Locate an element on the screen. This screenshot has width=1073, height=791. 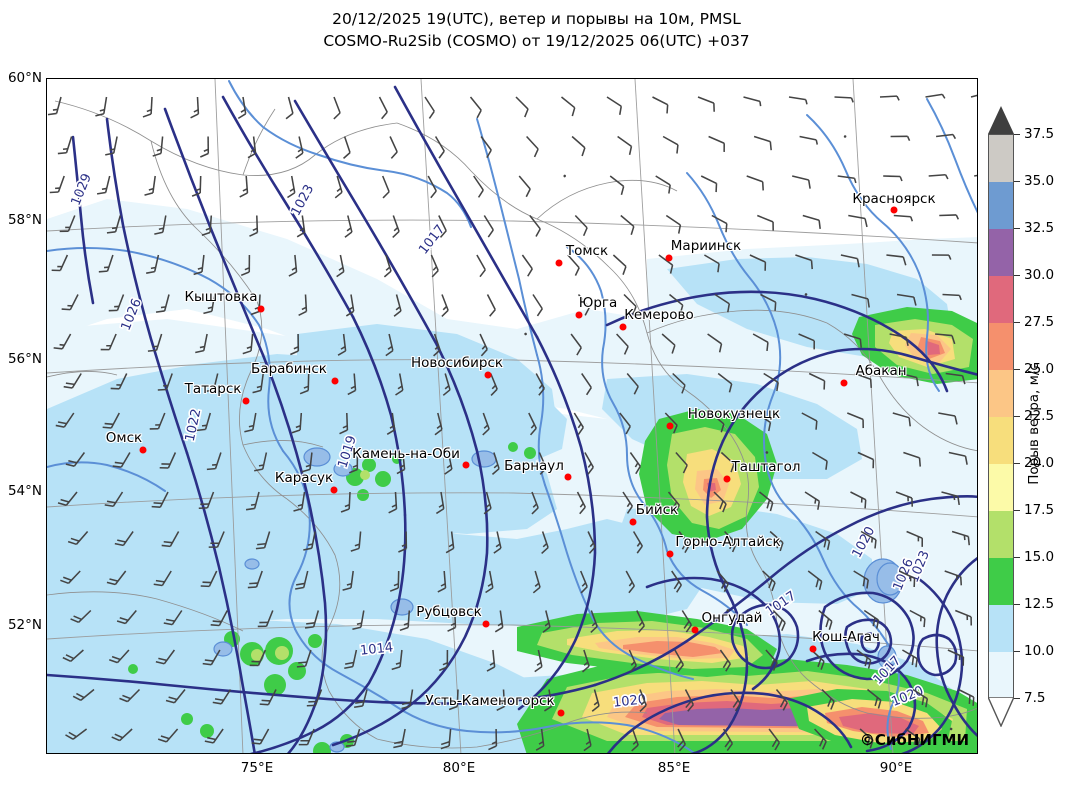
colorbar-axis-label: Порыв ветра, м/с is located at coordinates (1034, 424).